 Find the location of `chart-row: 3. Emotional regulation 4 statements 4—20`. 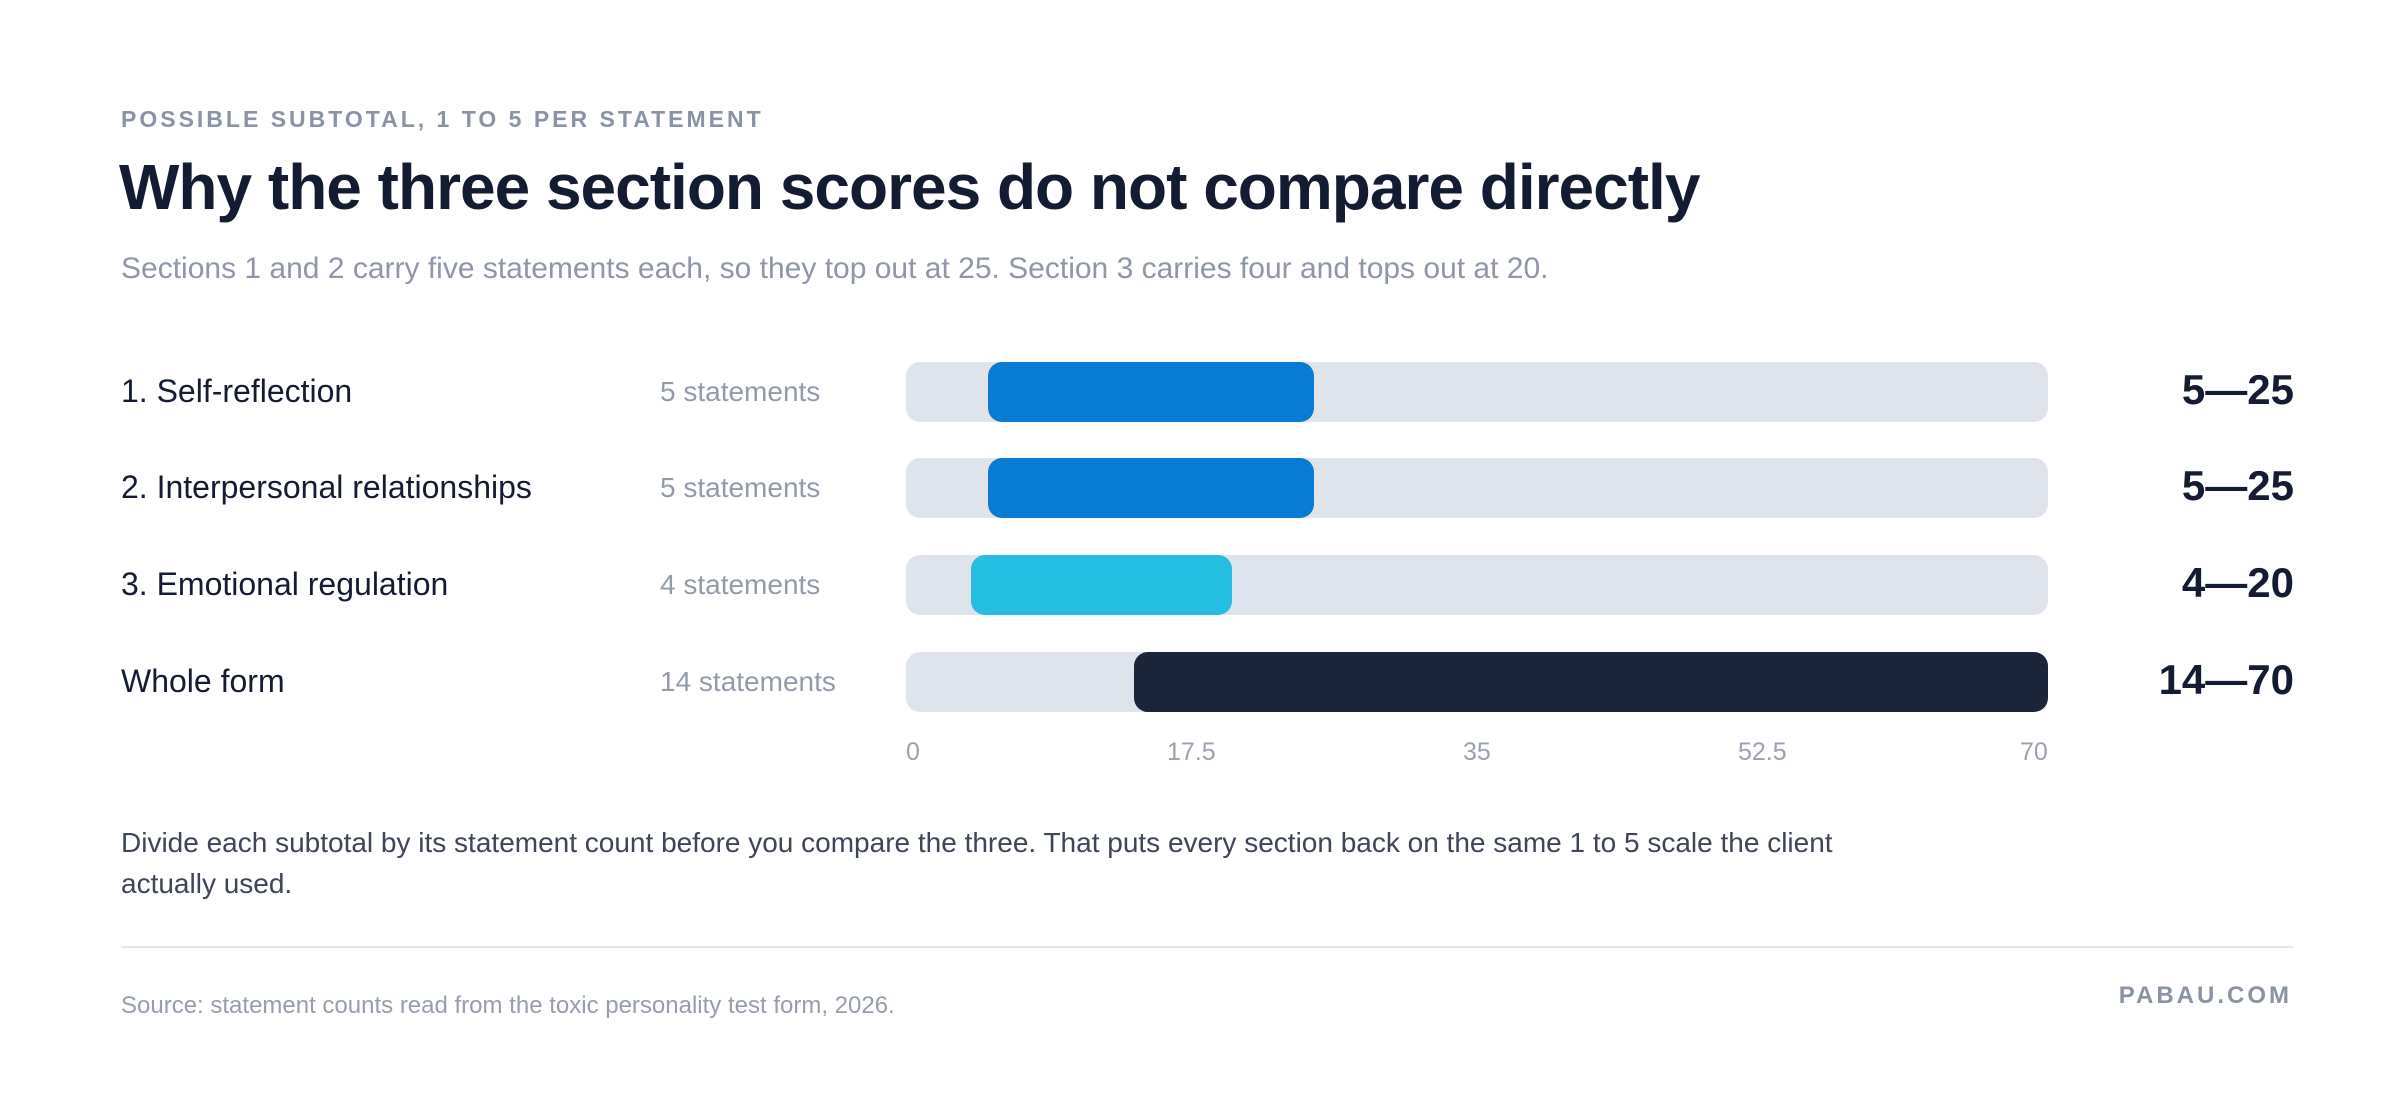

chart-row: 3. Emotional regulation 4 statements 4—20 is located at coordinates (1200, 585).